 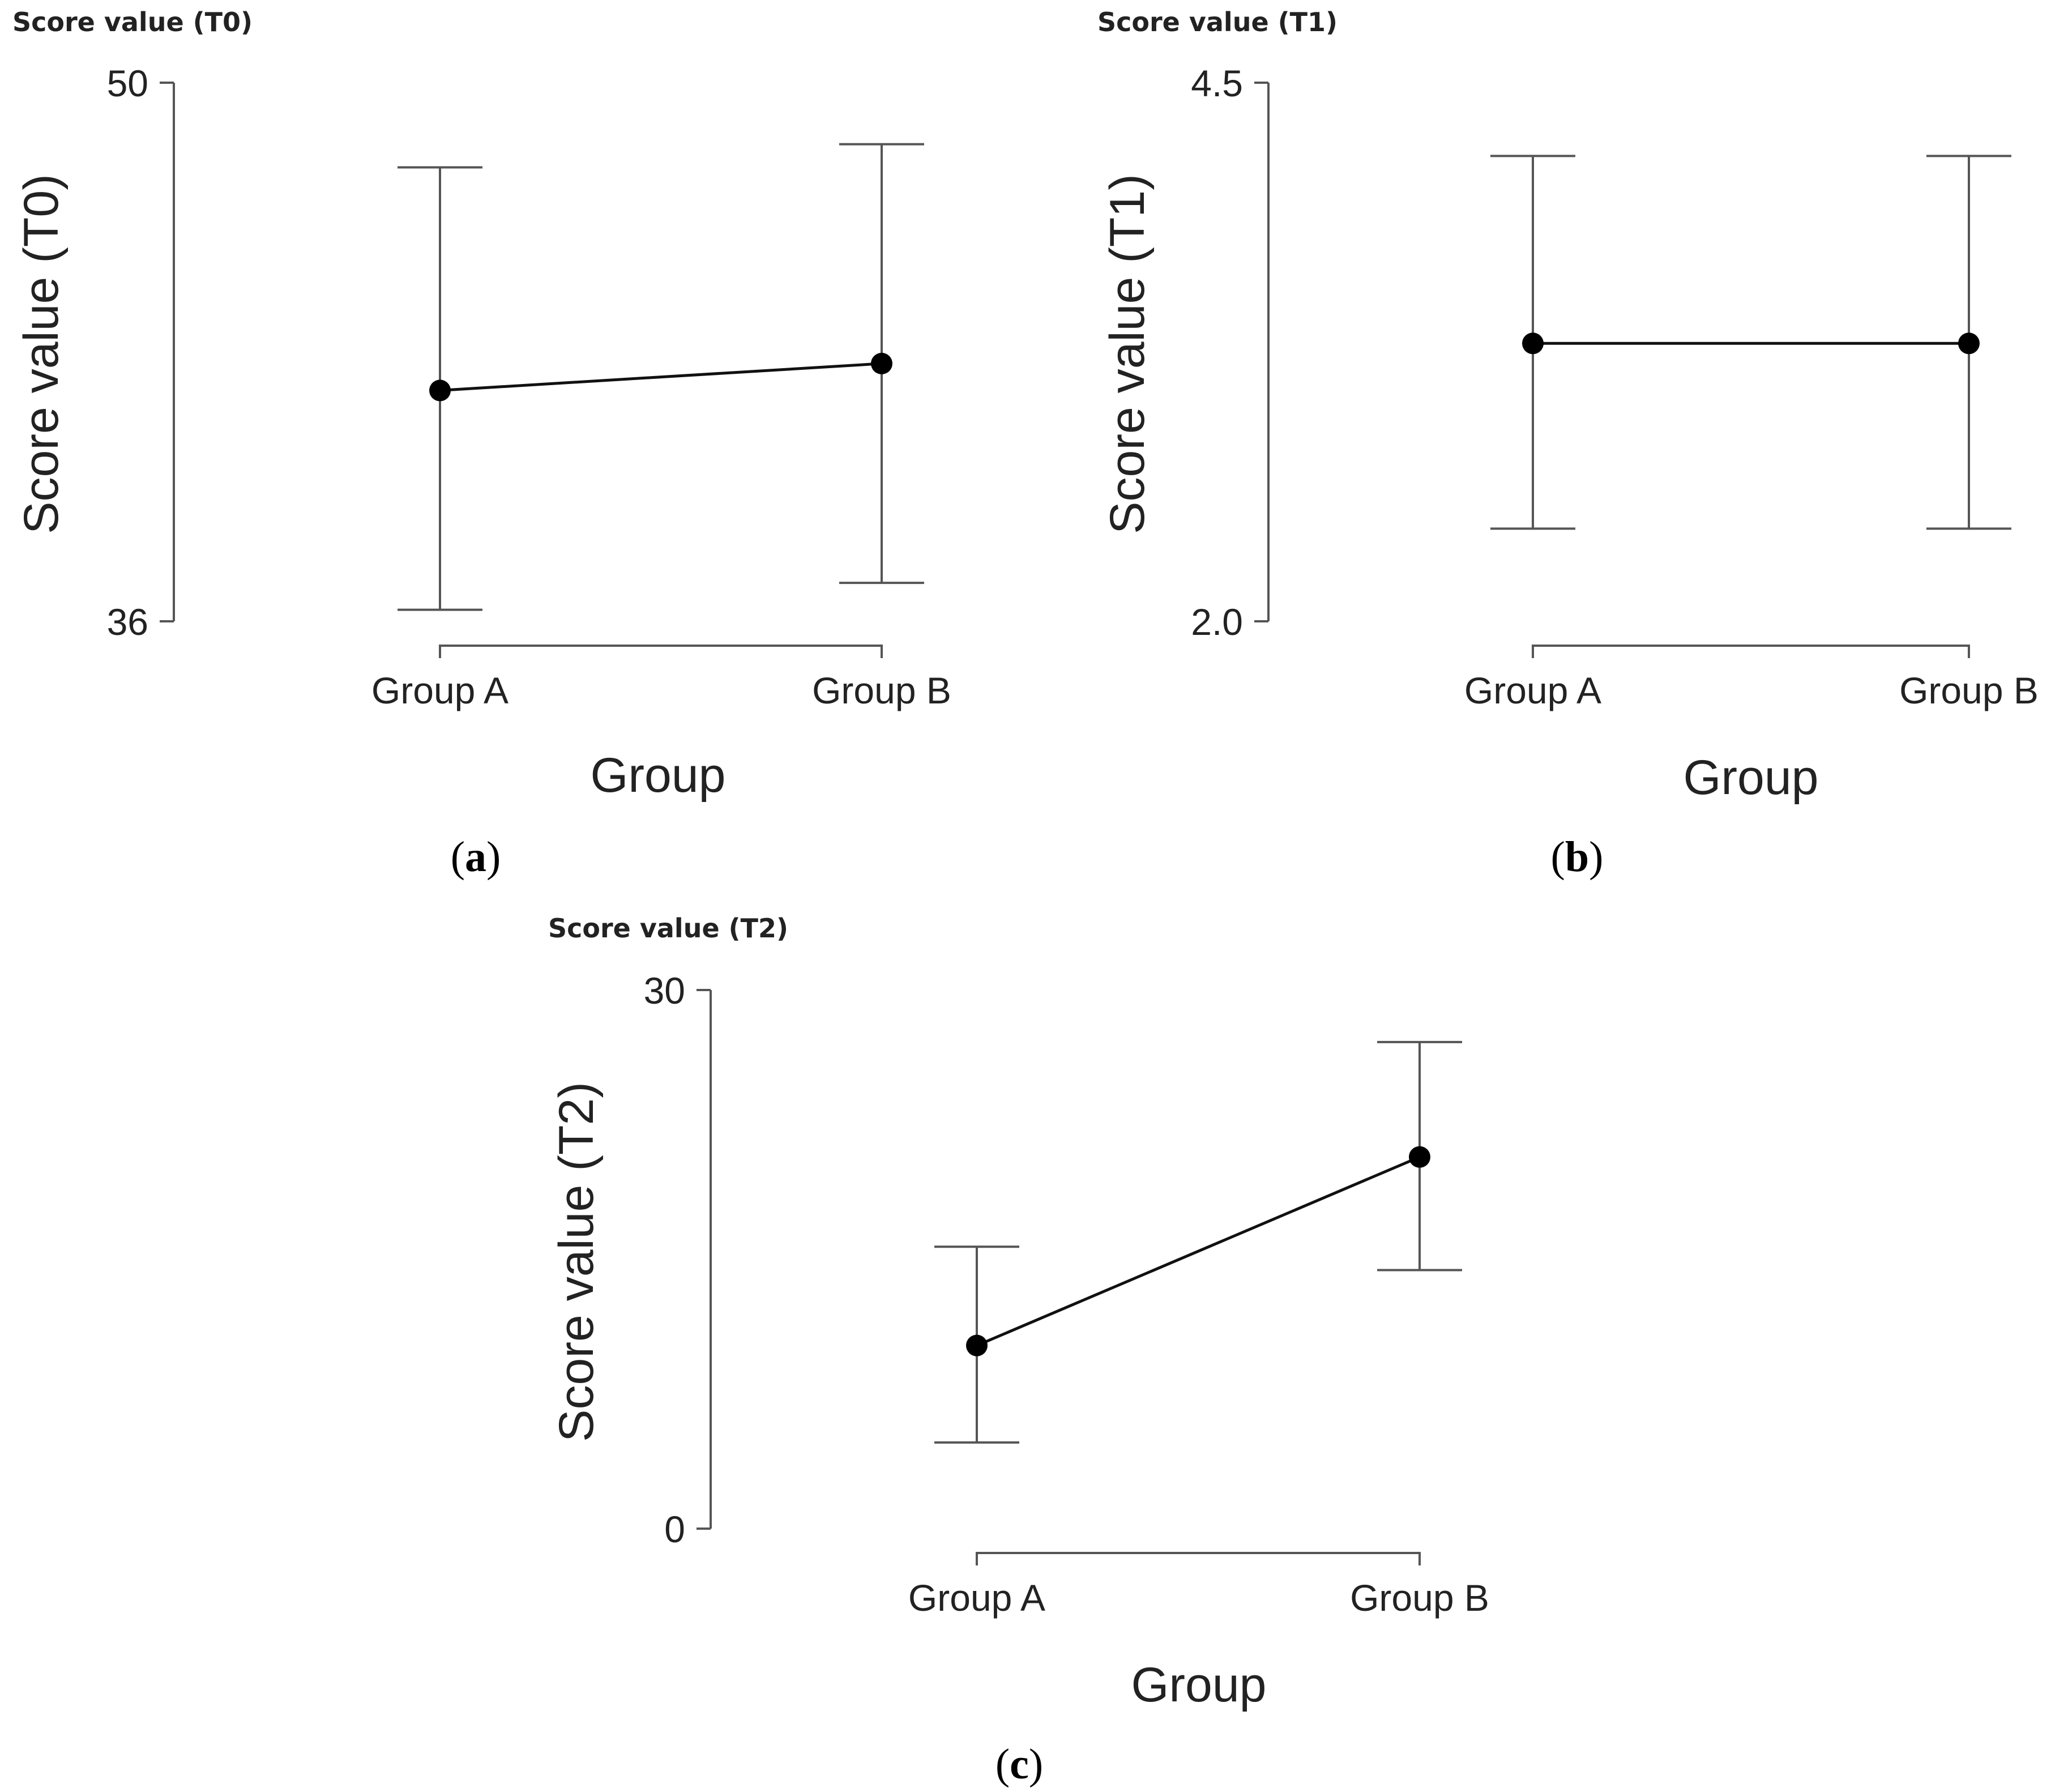 I want to click on panel-c-y-axis-label: Score value (T2), so click(x=576, y=1262).